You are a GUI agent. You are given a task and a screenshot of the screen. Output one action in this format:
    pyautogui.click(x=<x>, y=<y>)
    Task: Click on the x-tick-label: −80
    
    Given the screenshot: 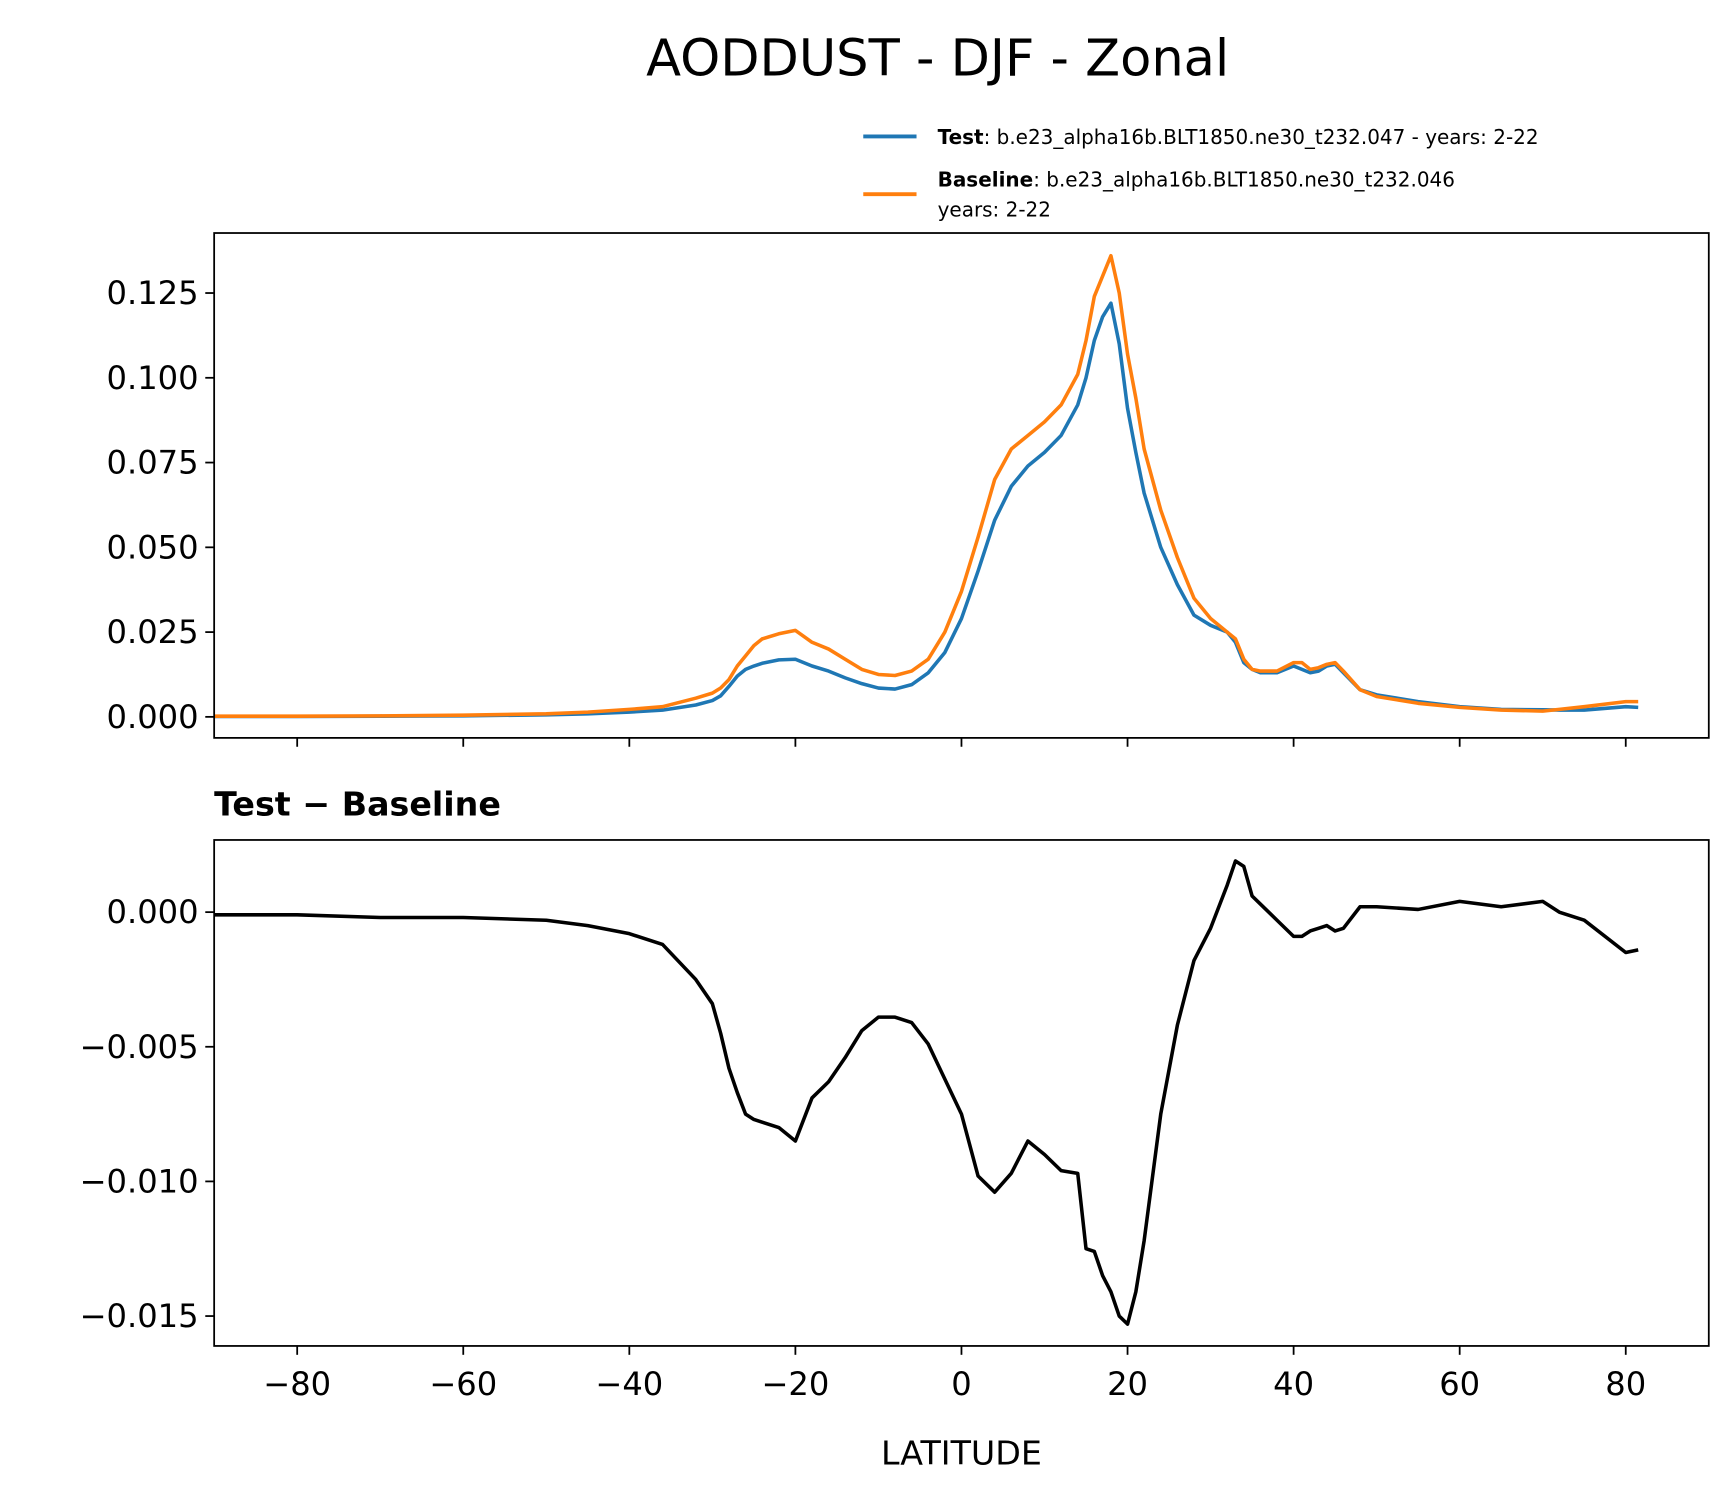 What is the action you would take?
    pyautogui.click(x=297, y=1384)
    